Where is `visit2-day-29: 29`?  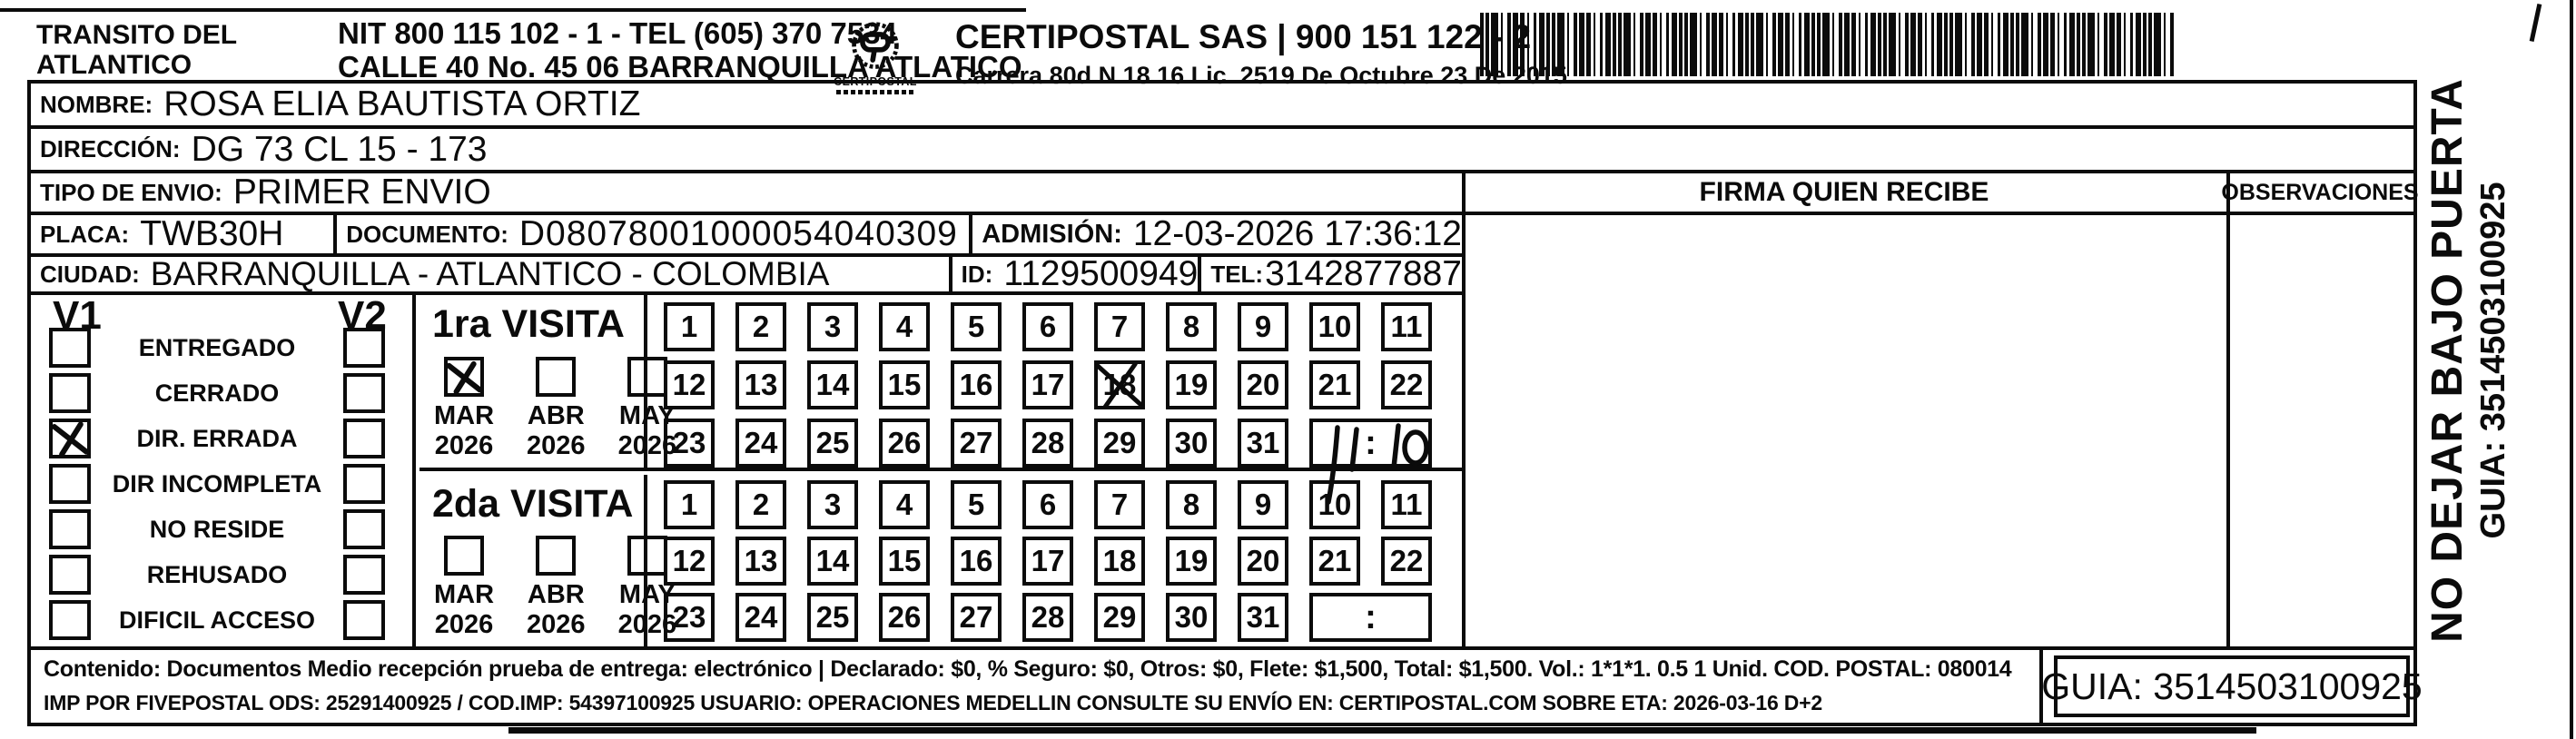 visit2-day-29: 29 is located at coordinates (1119, 617).